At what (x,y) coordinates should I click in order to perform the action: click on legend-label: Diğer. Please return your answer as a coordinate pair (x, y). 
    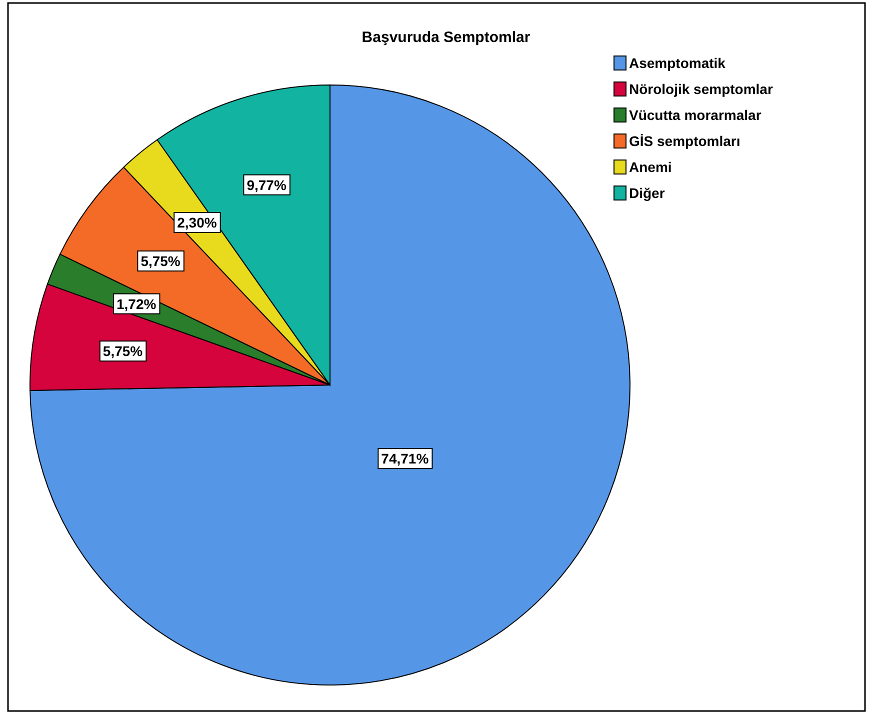
    Looking at the image, I should click on (647, 193).